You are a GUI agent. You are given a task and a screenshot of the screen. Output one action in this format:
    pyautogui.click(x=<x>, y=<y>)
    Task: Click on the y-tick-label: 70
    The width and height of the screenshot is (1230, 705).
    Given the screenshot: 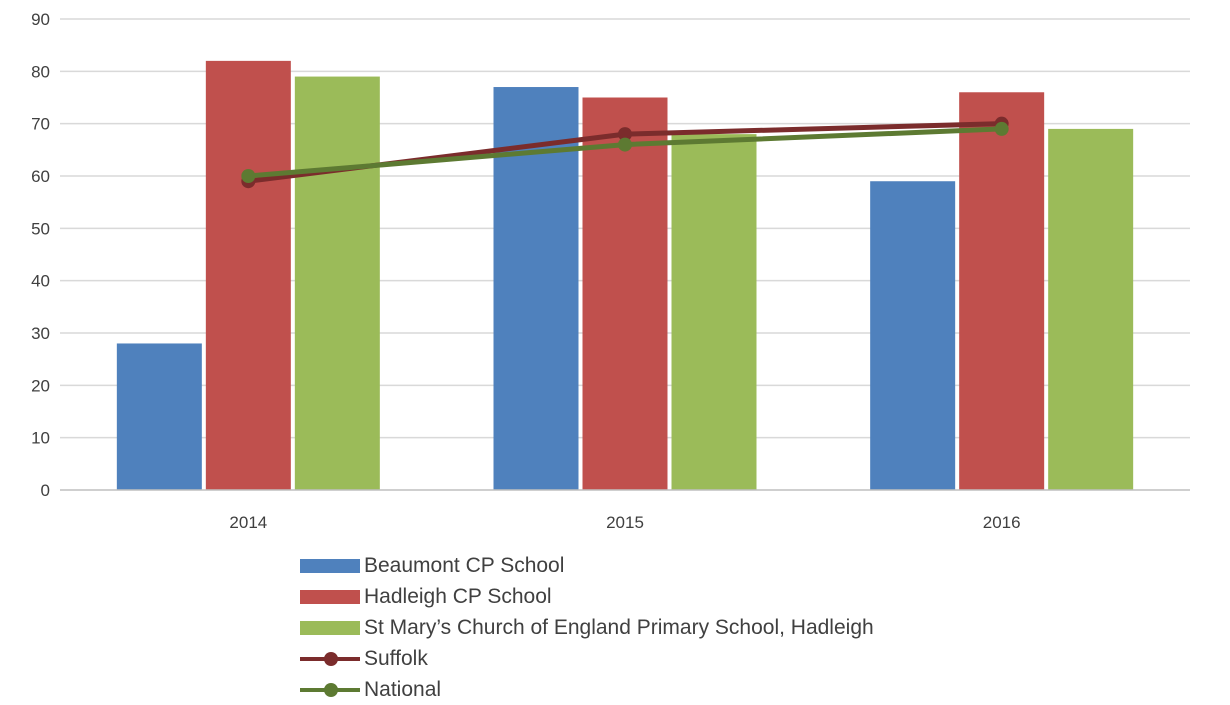 What is the action you would take?
    pyautogui.click(x=40, y=124)
    